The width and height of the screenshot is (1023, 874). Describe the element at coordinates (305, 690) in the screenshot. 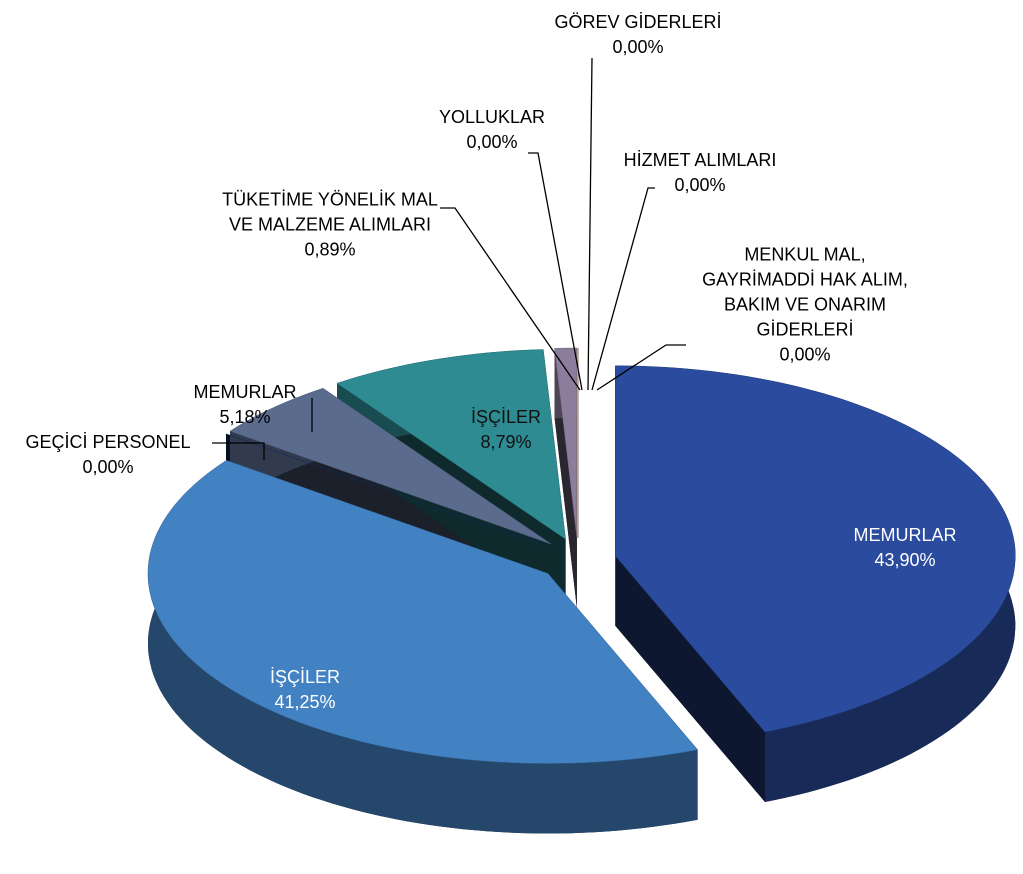

I see `data-label: İŞÇİLER 41,25%` at that location.